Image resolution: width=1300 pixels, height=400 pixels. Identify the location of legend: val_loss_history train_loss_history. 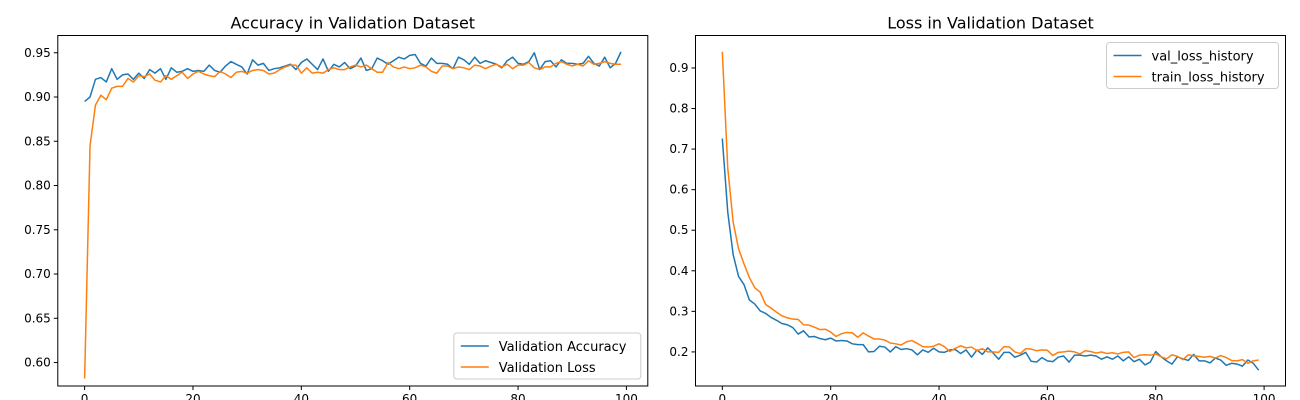
(1192, 65).